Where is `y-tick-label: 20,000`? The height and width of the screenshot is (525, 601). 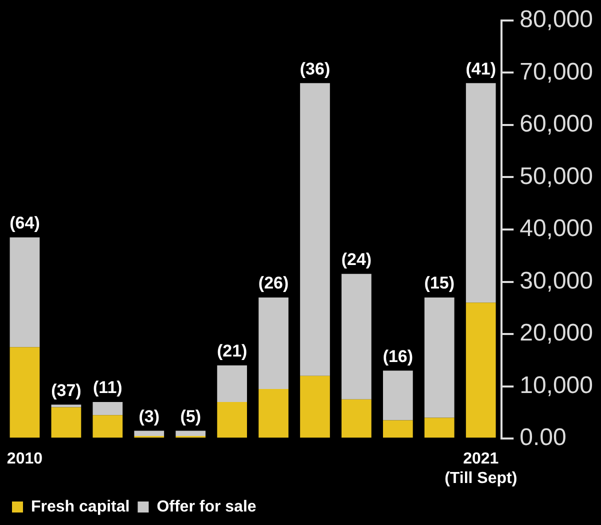 y-tick-label: 20,000 is located at coordinates (556, 333).